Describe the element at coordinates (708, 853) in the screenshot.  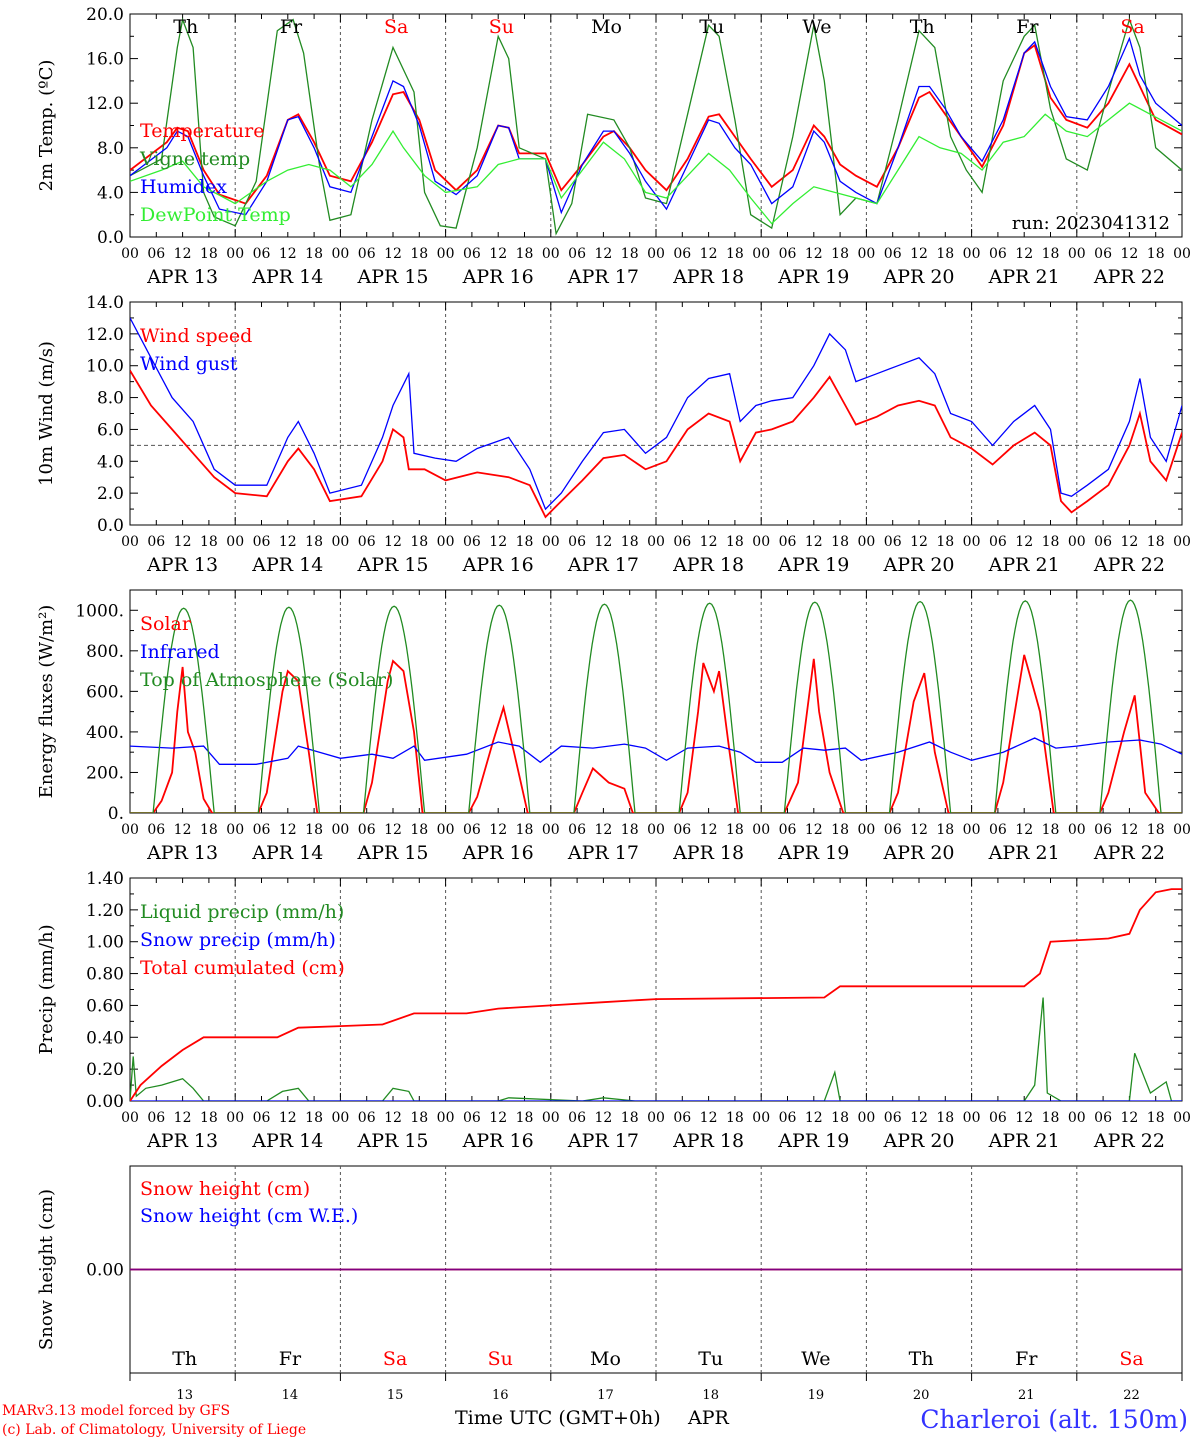
I see `date-label: APR 18` at that location.